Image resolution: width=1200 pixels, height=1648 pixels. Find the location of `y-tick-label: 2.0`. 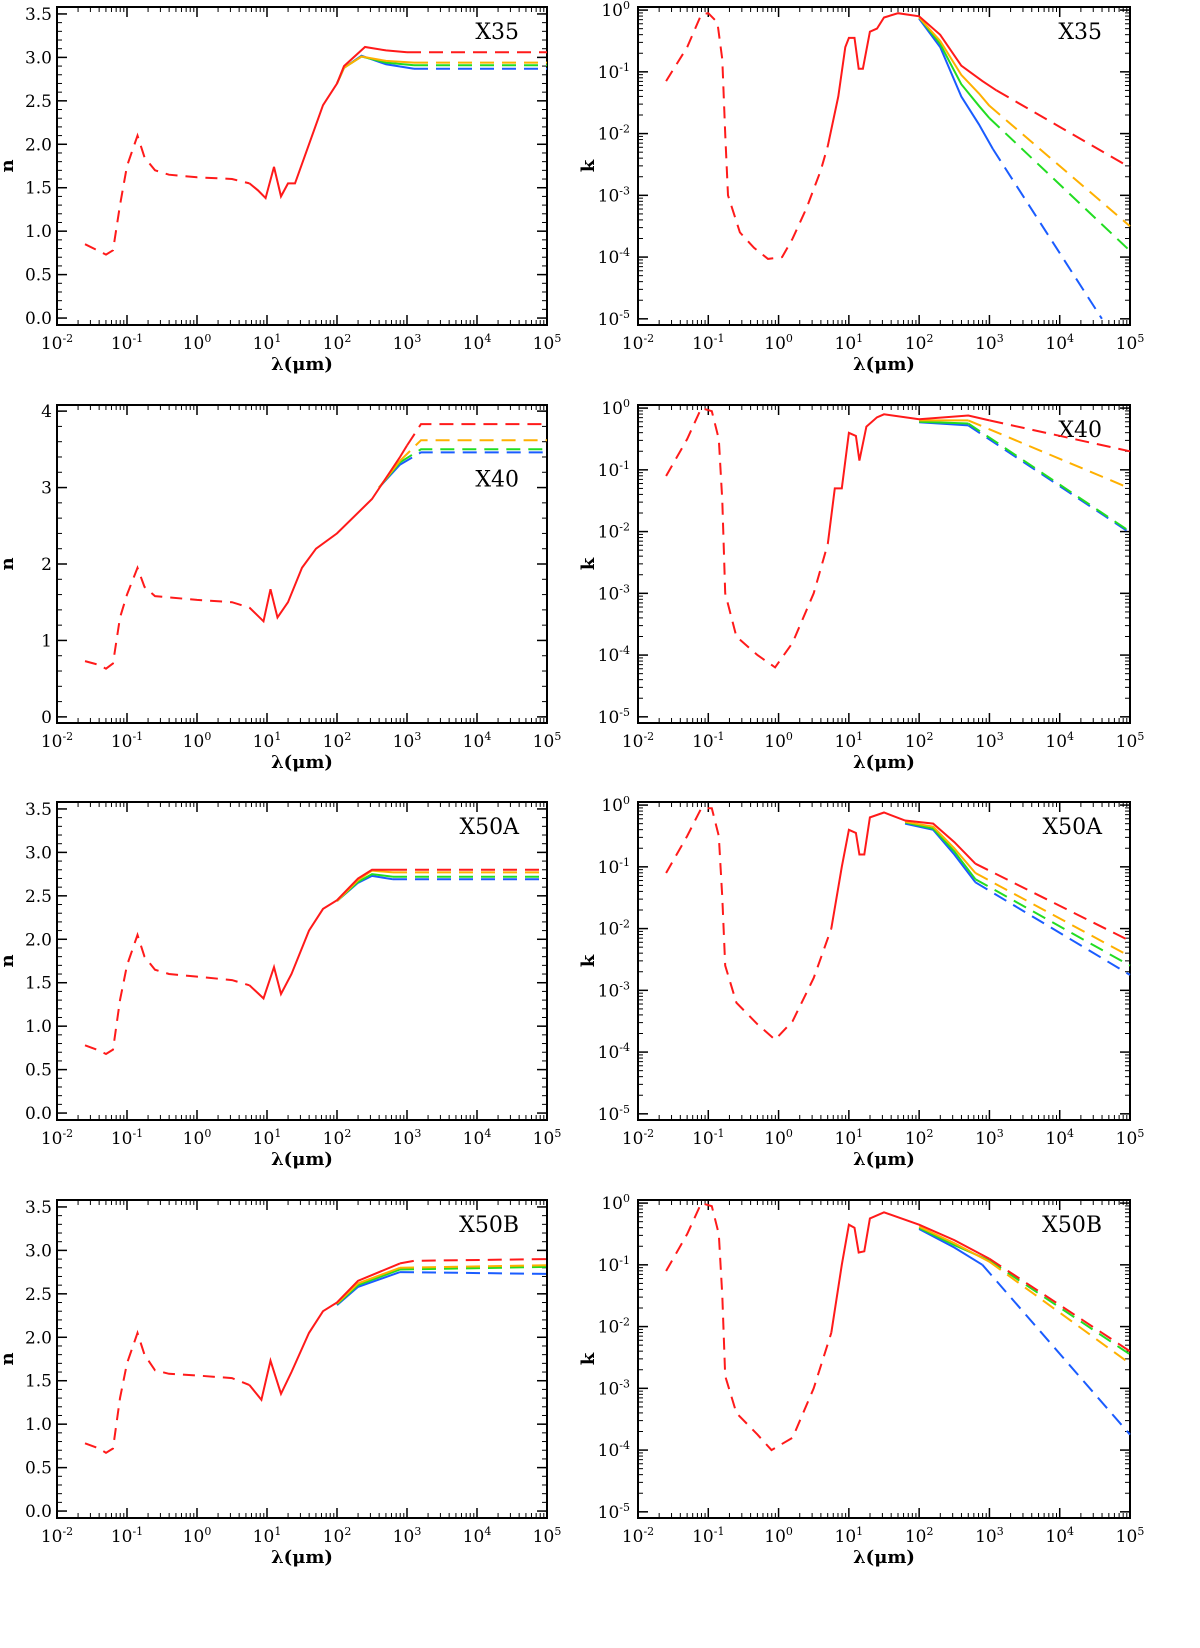

y-tick-label: 2.0 is located at coordinates (38, 145).